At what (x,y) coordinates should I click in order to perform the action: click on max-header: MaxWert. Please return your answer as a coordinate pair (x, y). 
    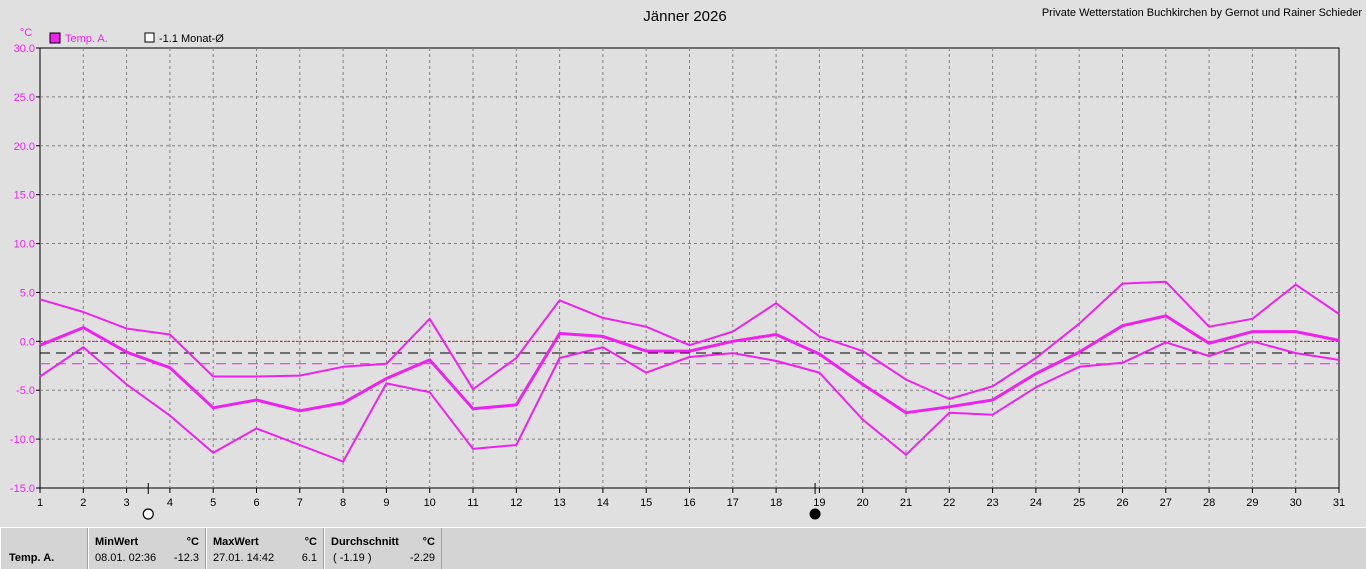
    Looking at the image, I should click on (236, 542).